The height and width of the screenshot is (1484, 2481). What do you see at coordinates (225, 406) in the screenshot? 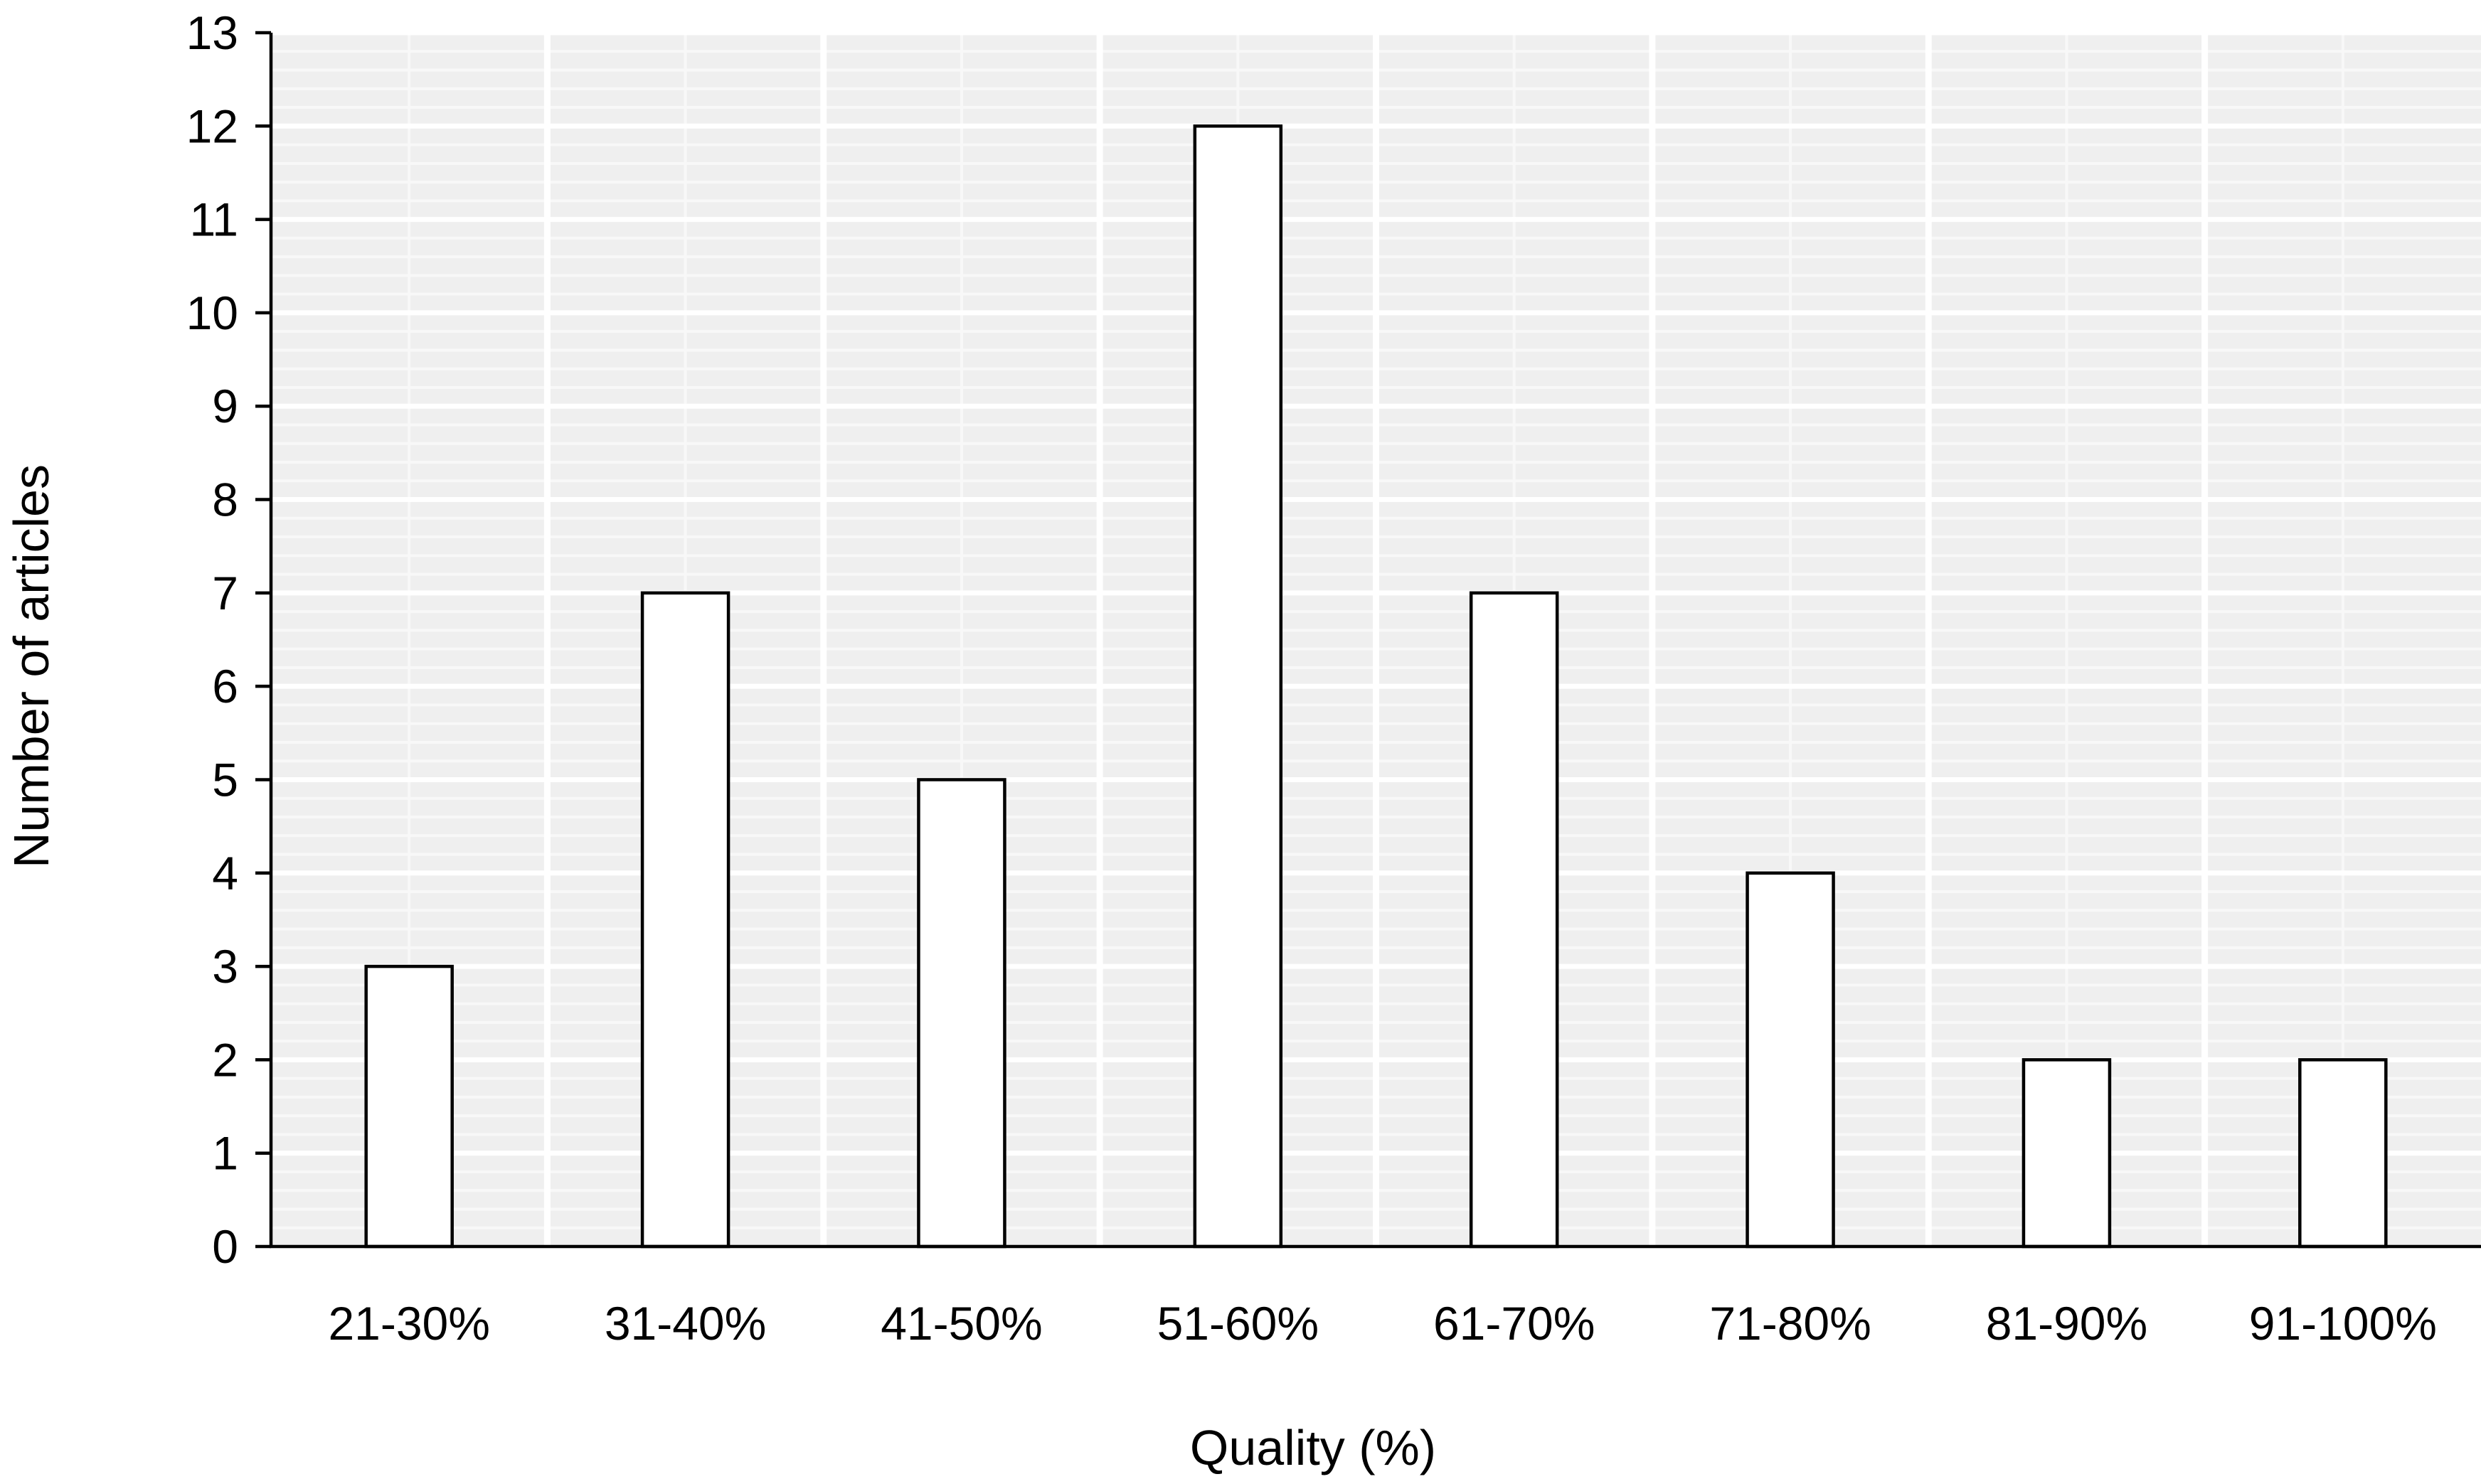
I see `y-tick-label: 9` at bounding box center [225, 406].